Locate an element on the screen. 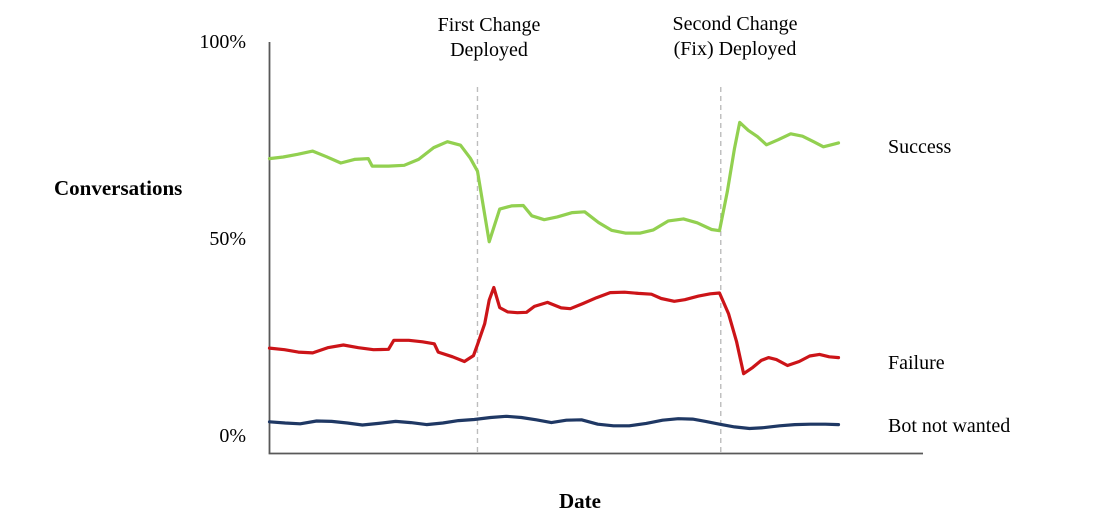 The image size is (1100, 520). x-axis-title: Date is located at coordinates (580, 501).